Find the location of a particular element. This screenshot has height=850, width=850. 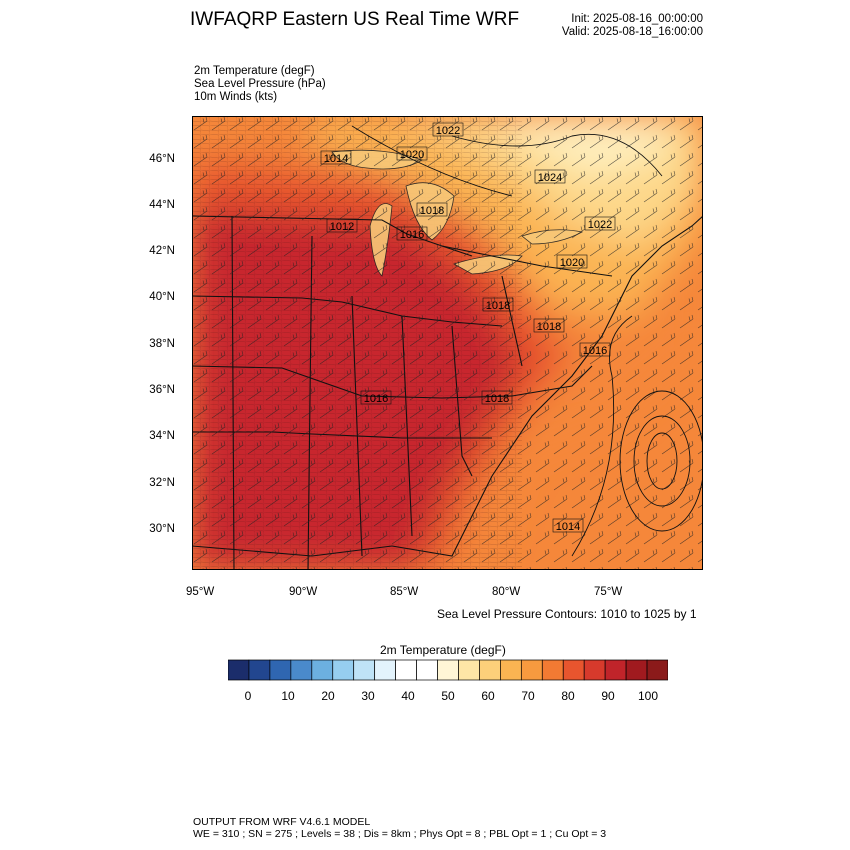

colorbar-tick-label: 90 is located at coordinates (608, 696).